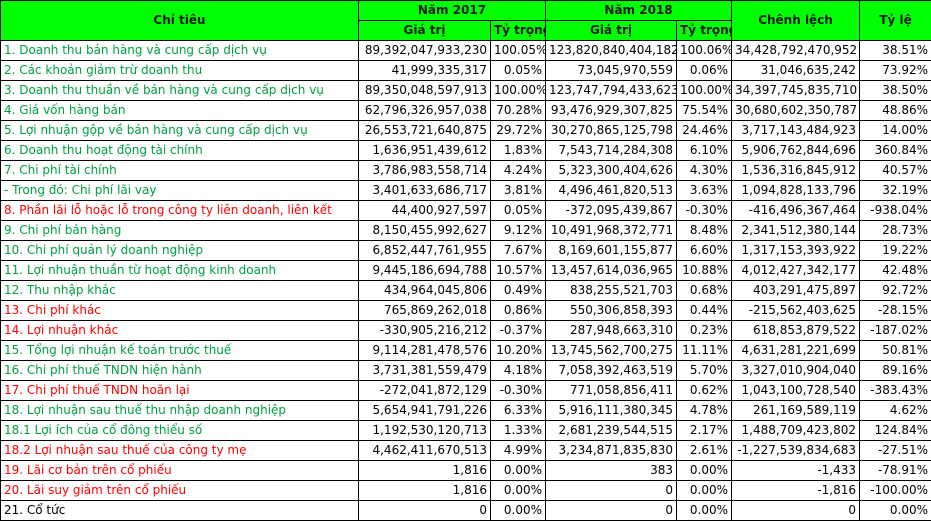  Describe the element at coordinates (611, 370) in the screenshot. I see `value-cell: 7,058,392,463,519` at that location.